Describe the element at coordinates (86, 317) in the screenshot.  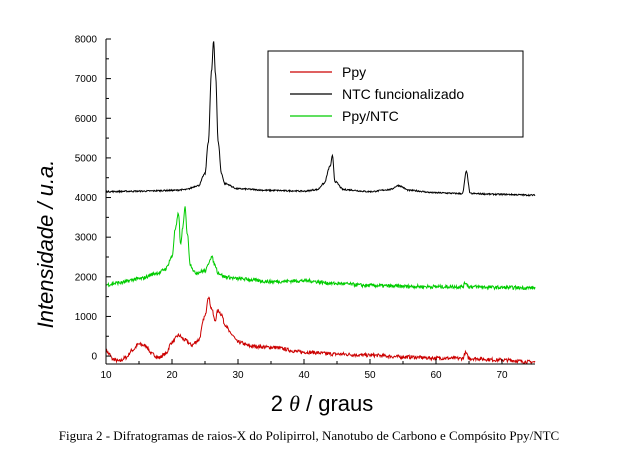
I see `y-tick-label: 1000` at that location.